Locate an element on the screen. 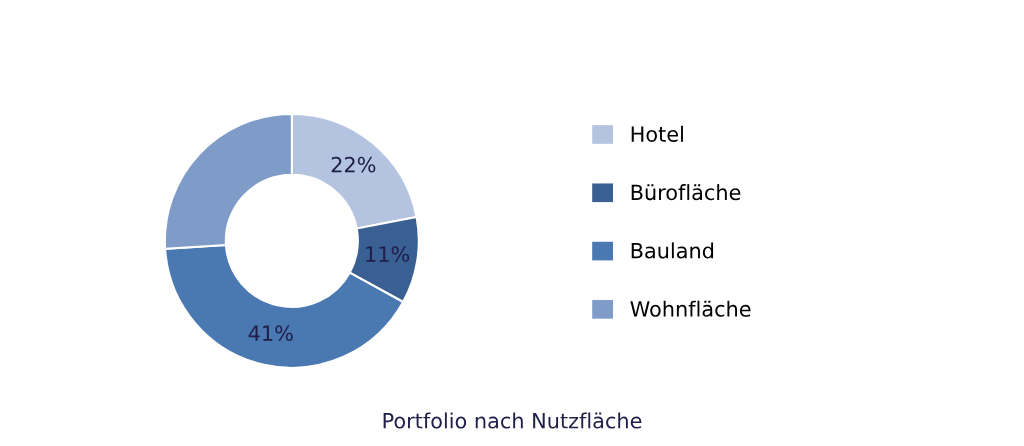 Image resolution: width=1024 pixels, height=446 pixels. legend-label: Wohnfläche is located at coordinates (690, 308).